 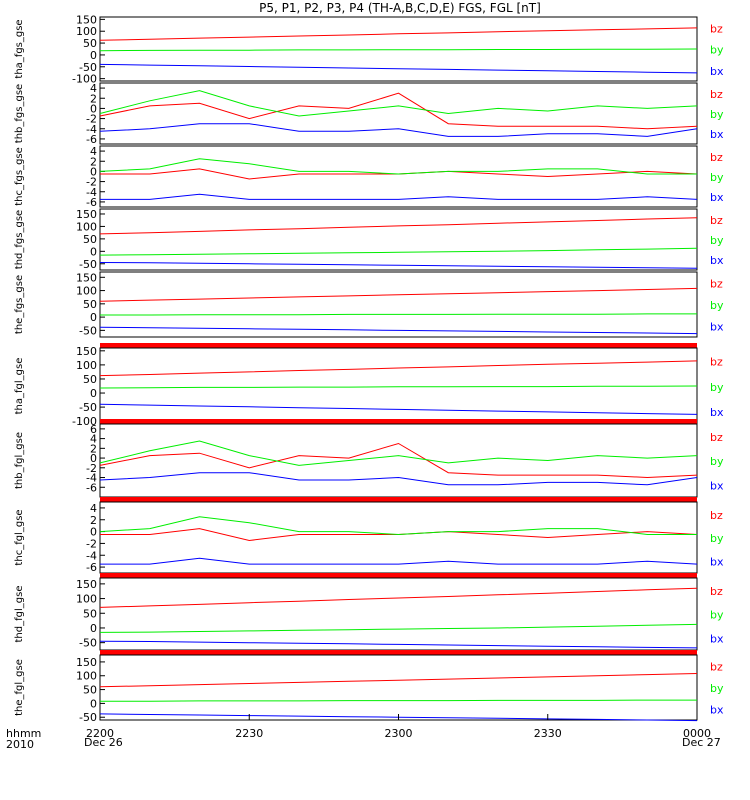 What do you see at coordinates (19, 460) in the screenshot?
I see `panel-ylabel: thb_fgl_gse` at bounding box center [19, 460].